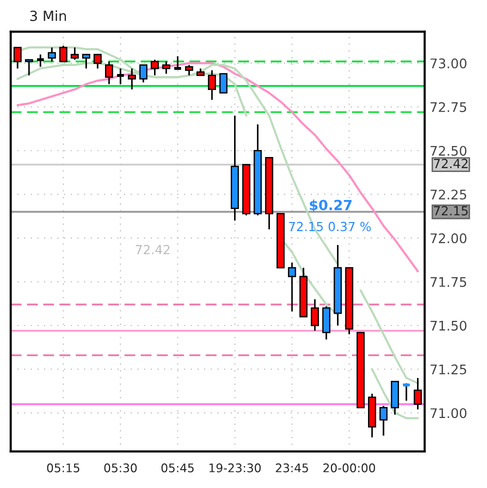 Image resolution: width=487 pixels, height=488 pixels. I want to click on x-tick-label: 20-00:00, so click(349, 467).